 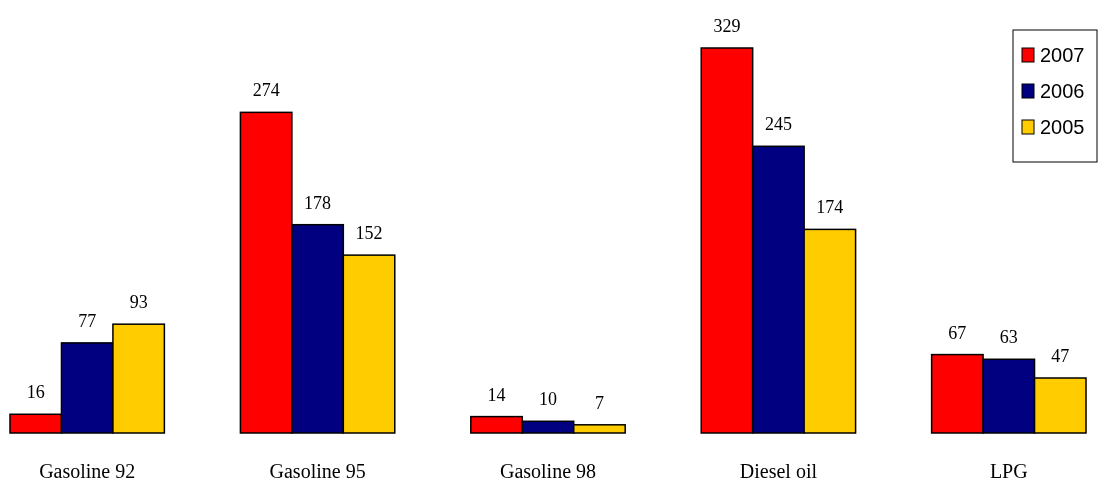 I want to click on data-label: 14, so click(x=496, y=394).